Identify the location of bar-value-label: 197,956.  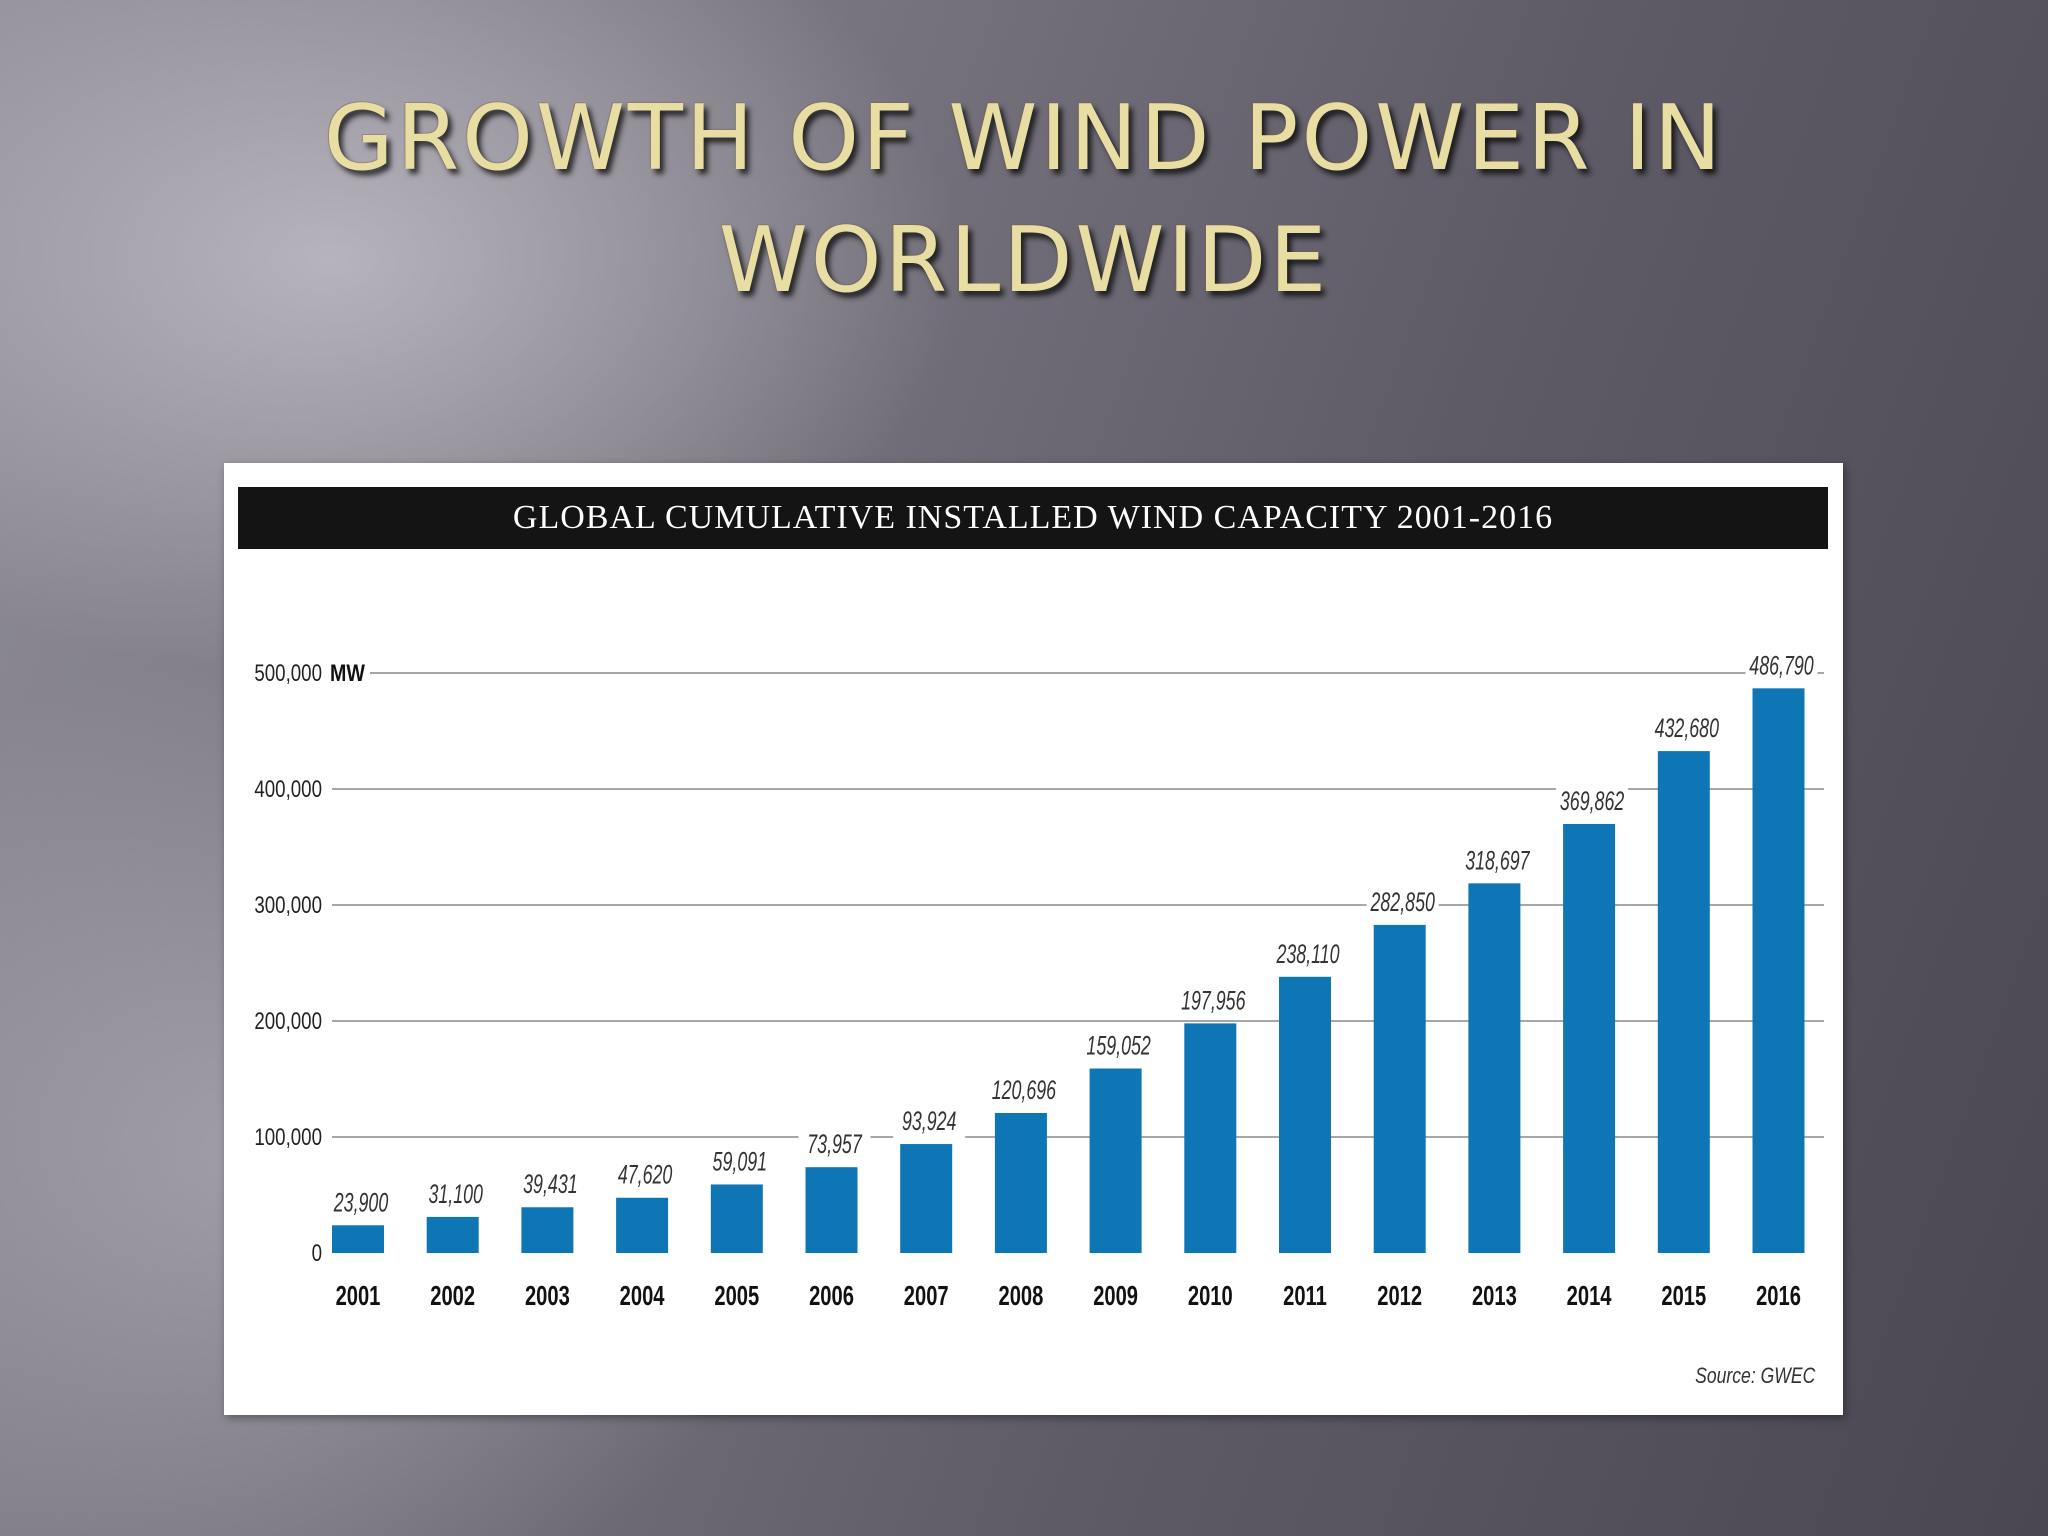
(1213, 1000).